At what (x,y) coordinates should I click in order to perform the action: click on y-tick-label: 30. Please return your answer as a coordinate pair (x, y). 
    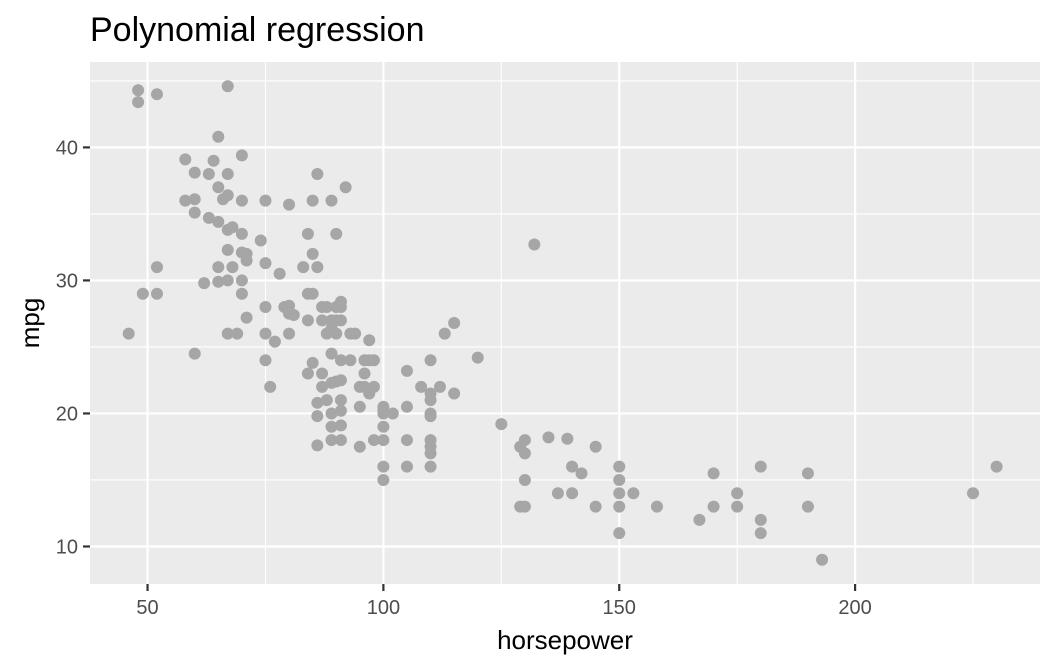
    Looking at the image, I should click on (67, 281).